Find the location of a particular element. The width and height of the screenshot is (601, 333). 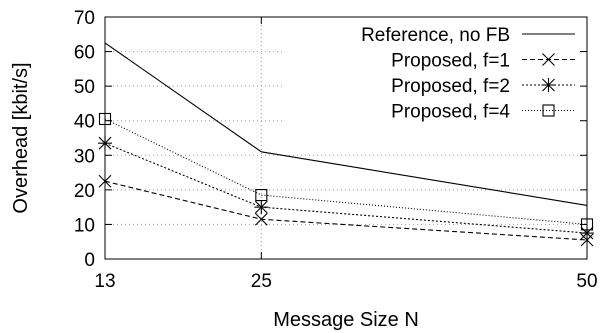

legend-label-3: Proposed, f=2 is located at coordinates (450, 86).